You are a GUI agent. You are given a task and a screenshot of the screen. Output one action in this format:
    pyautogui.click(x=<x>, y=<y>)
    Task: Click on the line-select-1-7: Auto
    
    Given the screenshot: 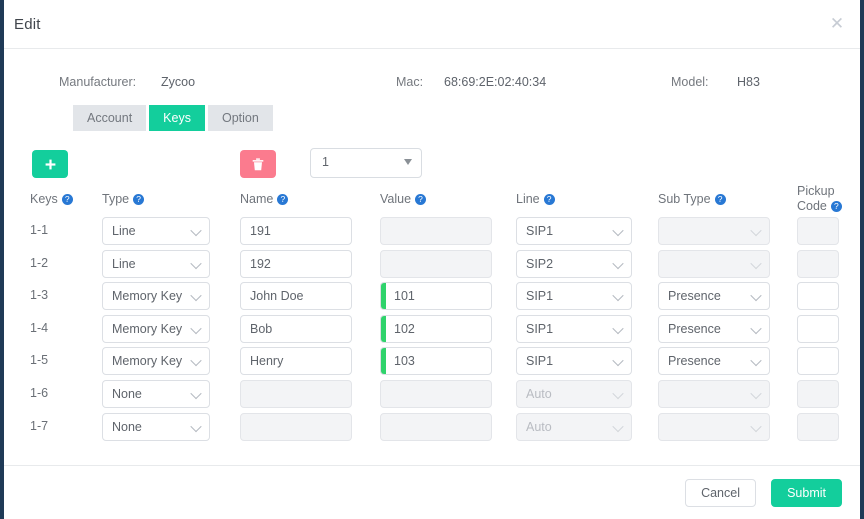 What is the action you would take?
    pyautogui.click(x=574, y=426)
    